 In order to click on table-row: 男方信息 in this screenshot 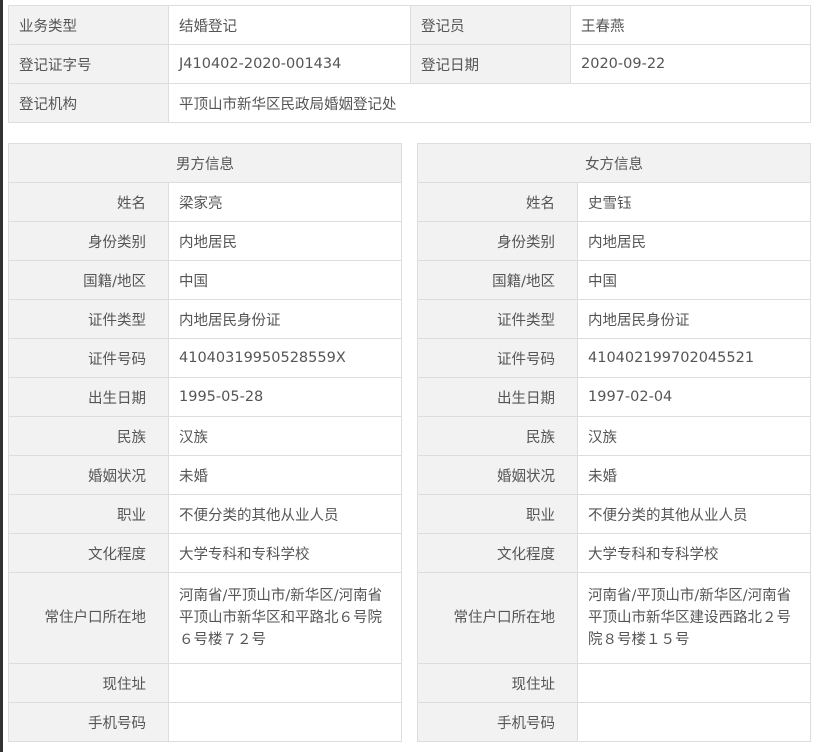, I will do `click(205, 163)`.